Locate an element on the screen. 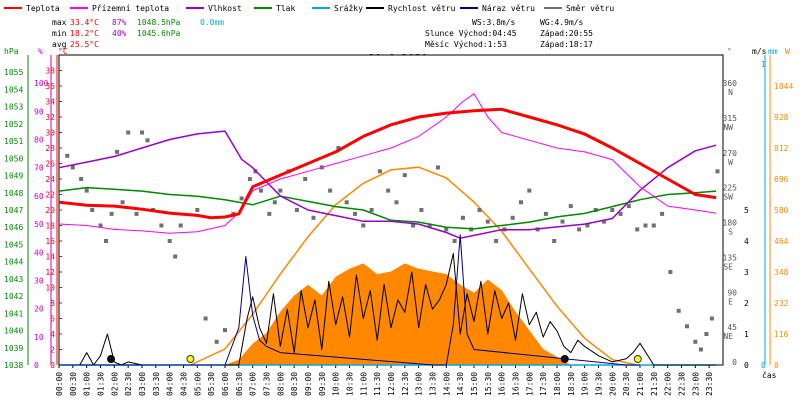 The image size is (800, 400). time-tick-label: 11:00 is located at coordinates (363, 384).